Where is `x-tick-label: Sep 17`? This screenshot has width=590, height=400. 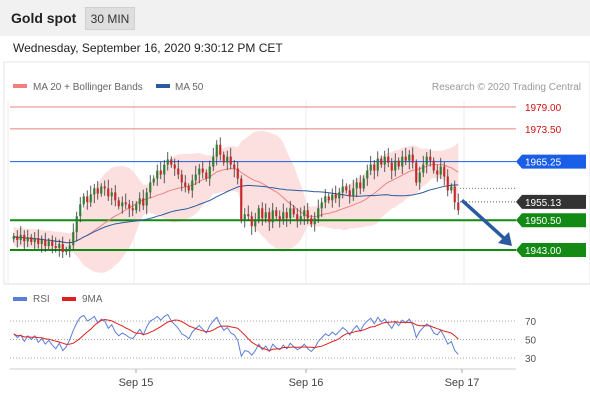
x-tick-label: Sep 17 is located at coordinates (462, 383).